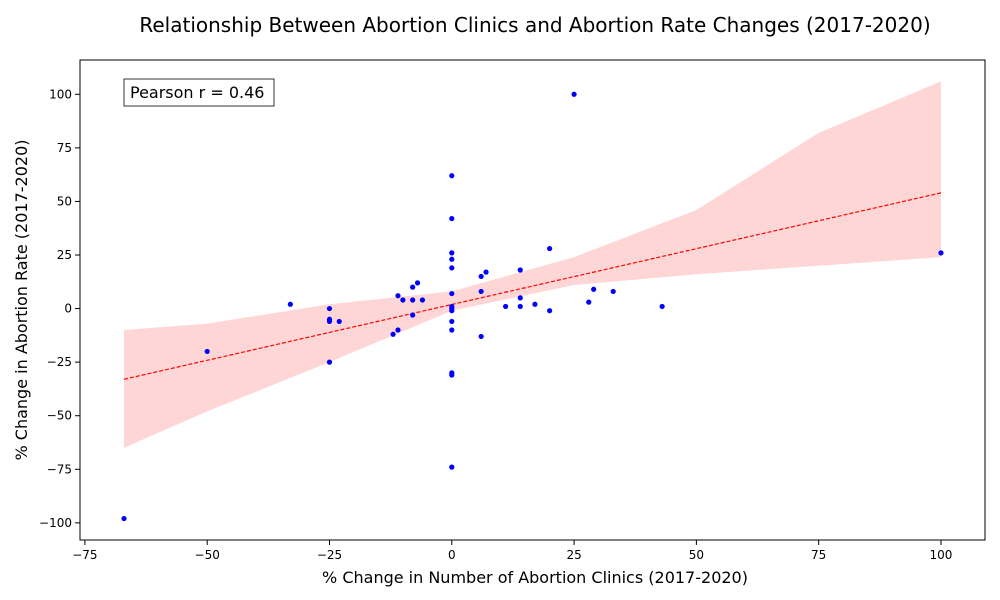  What do you see at coordinates (59, 362) in the screenshot?
I see `y-tick-label: −25` at bounding box center [59, 362].